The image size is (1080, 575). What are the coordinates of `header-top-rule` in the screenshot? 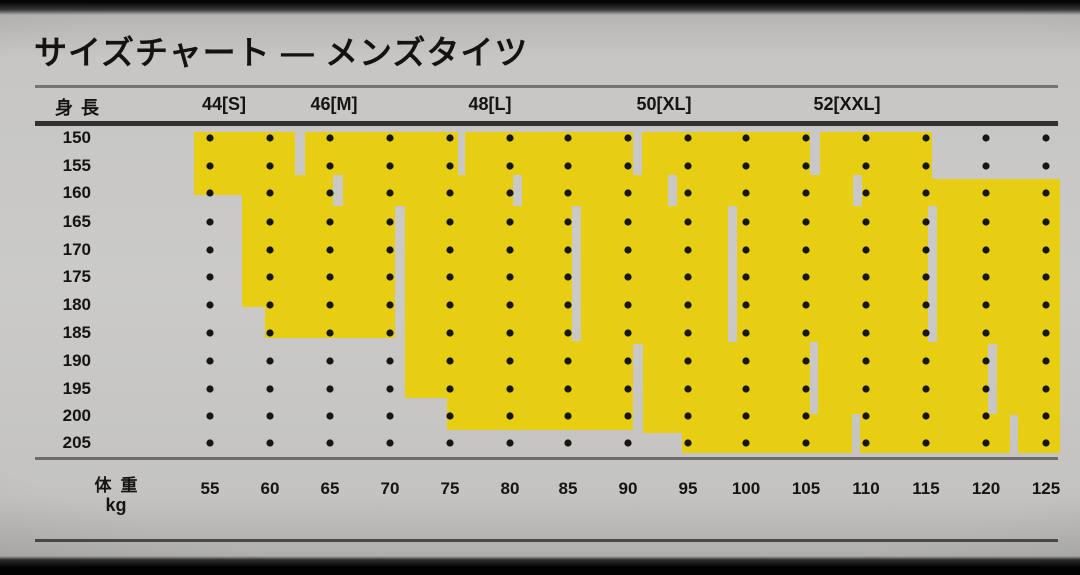 It's located at (546, 86).